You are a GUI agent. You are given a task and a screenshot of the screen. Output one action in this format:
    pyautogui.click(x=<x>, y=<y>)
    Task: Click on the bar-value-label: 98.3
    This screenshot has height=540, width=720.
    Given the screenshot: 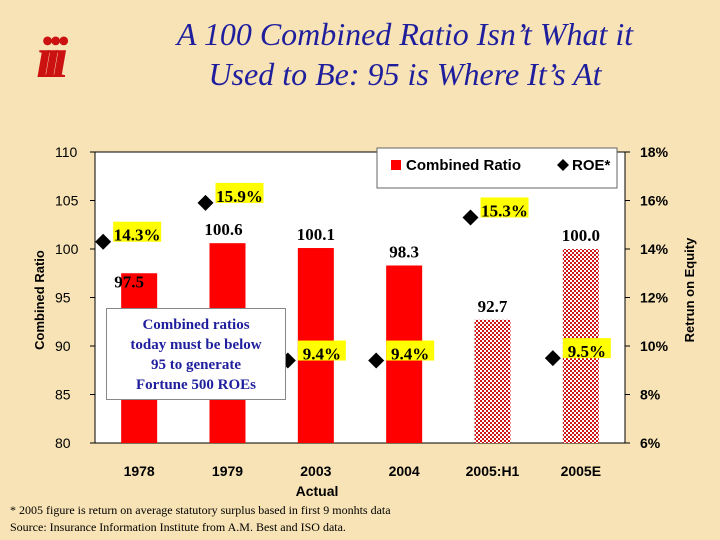 What is the action you would take?
    pyautogui.click(x=404, y=251)
    